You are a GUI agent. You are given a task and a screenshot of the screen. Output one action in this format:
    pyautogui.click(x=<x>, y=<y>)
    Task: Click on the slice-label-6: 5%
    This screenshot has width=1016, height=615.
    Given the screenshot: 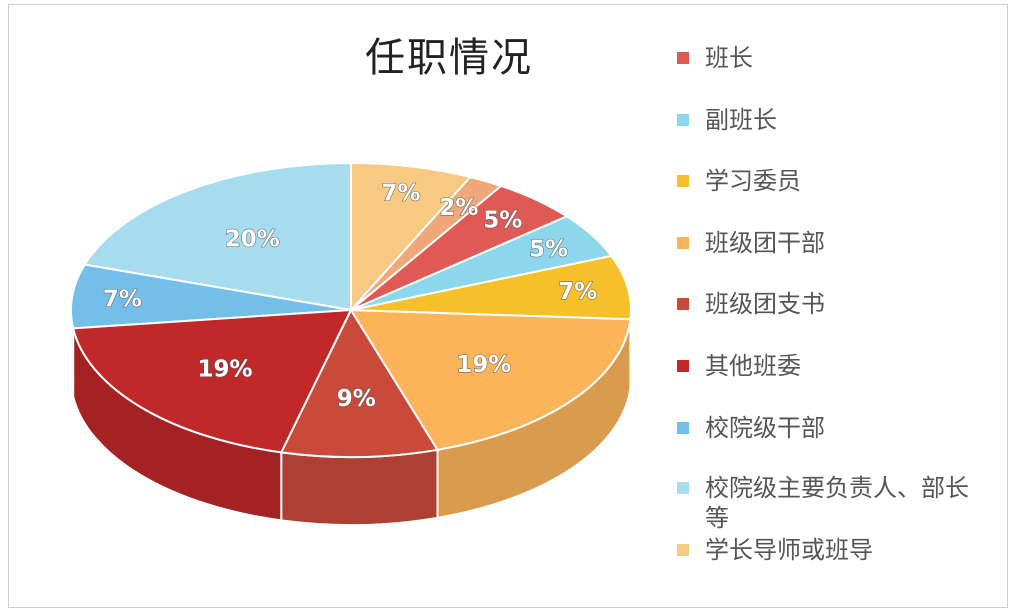 What is the action you would take?
    pyautogui.click(x=548, y=250)
    